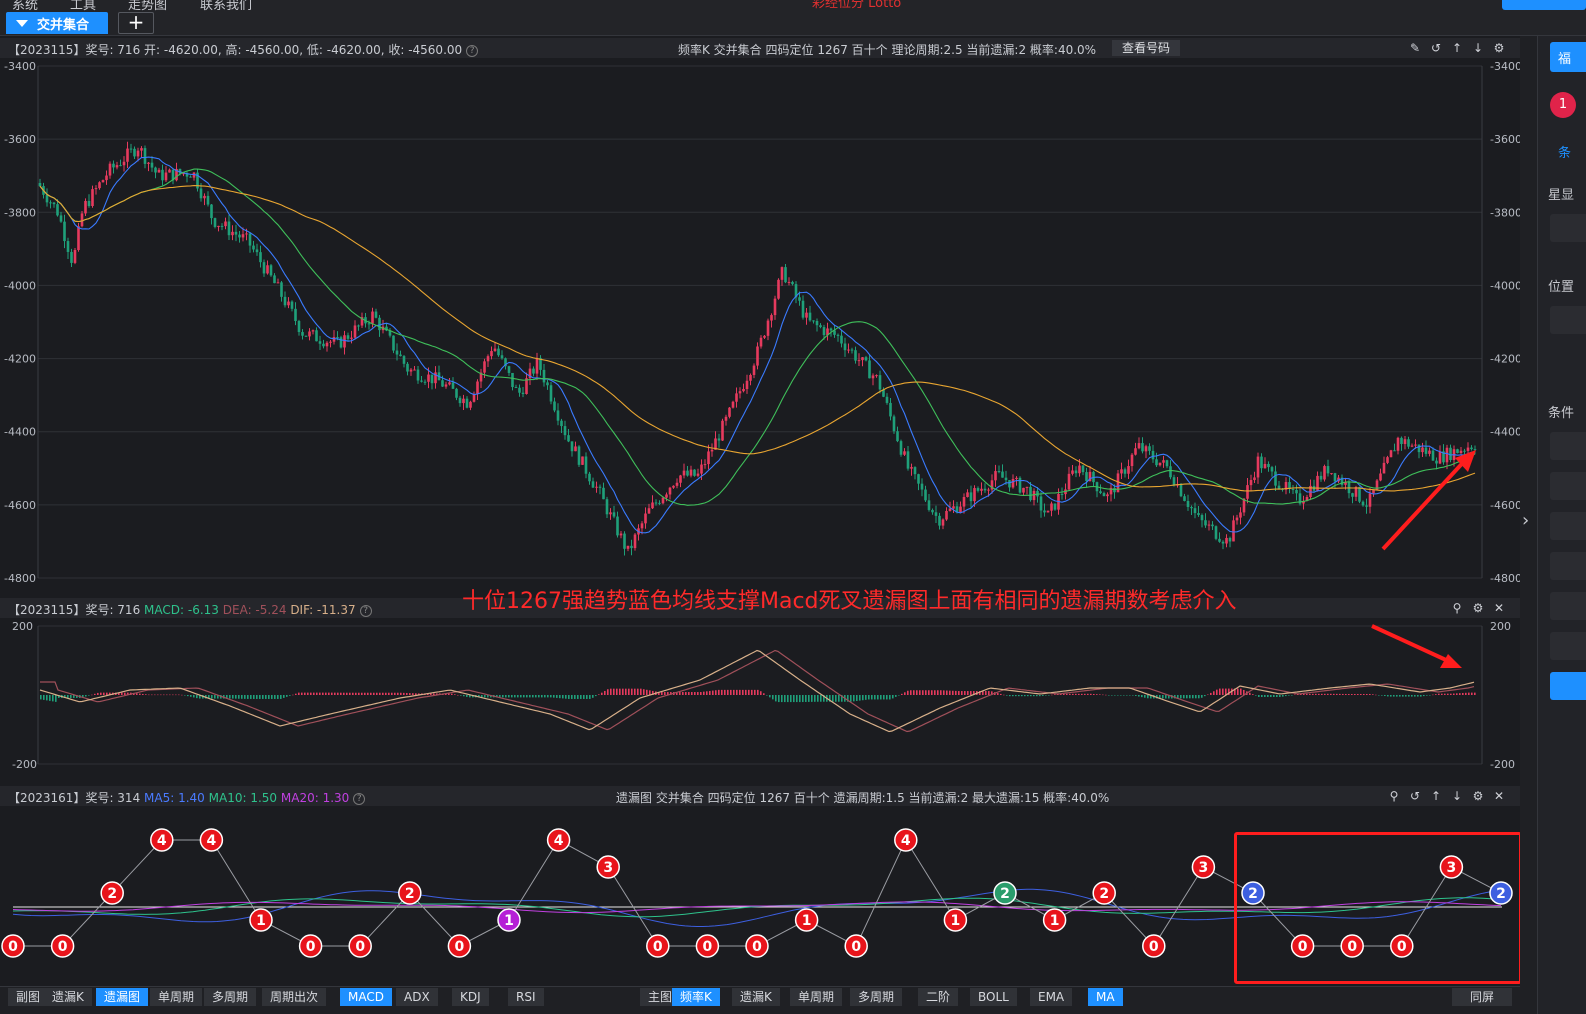 The image size is (1586, 1014). Describe the element at coordinates (470, 997) in the screenshot. I see `subchart-button-8: KDJ` at that location.